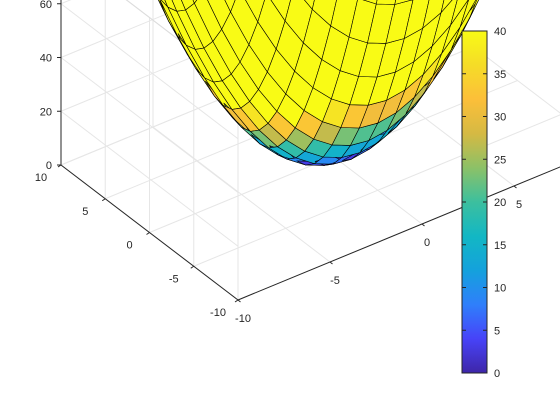 The image size is (560, 420). What do you see at coordinates (218, 313) in the screenshot?
I see `y-tick-label: -10` at bounding box center [218, 313].